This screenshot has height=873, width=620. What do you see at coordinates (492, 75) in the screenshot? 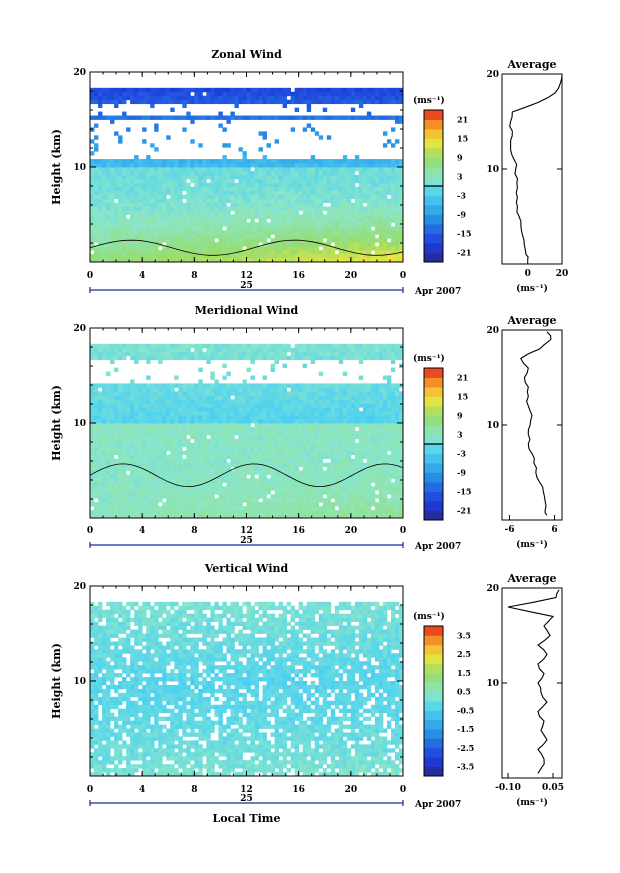
I see `profile-y-label: 20` at bounding box center [492, 75].